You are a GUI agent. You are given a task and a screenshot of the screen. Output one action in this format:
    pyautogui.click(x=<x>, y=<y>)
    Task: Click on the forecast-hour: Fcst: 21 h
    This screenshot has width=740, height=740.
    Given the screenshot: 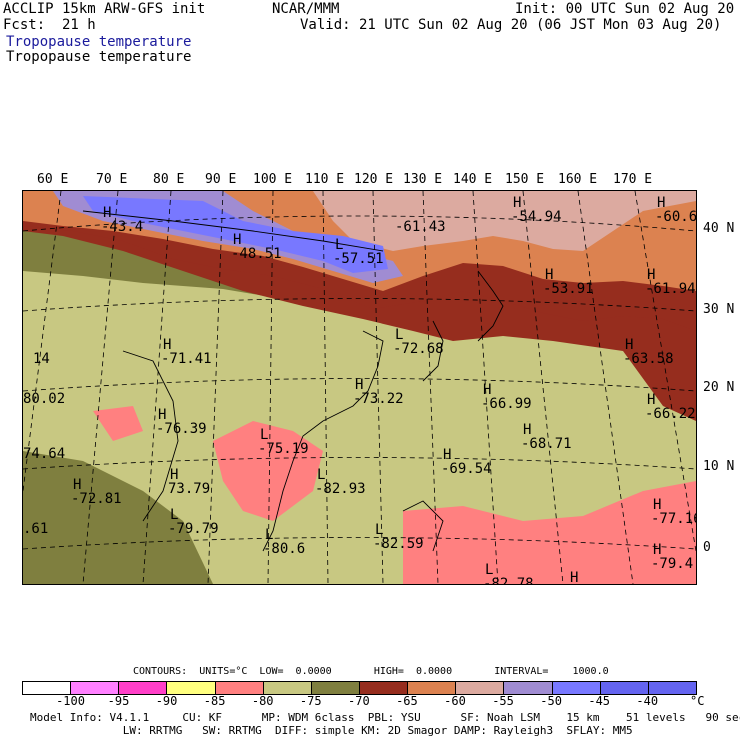 What is the action you would take?
    pyautogui.click(x=49, y=25)
    